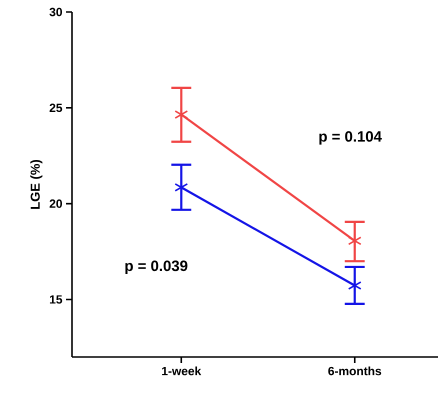 The width and height of the screenshot is (438, 414). What do you see at coordinates (355, 371) in the screenshot?
I see `x-tick-label: 6-months` at bounding box center [355, 371].